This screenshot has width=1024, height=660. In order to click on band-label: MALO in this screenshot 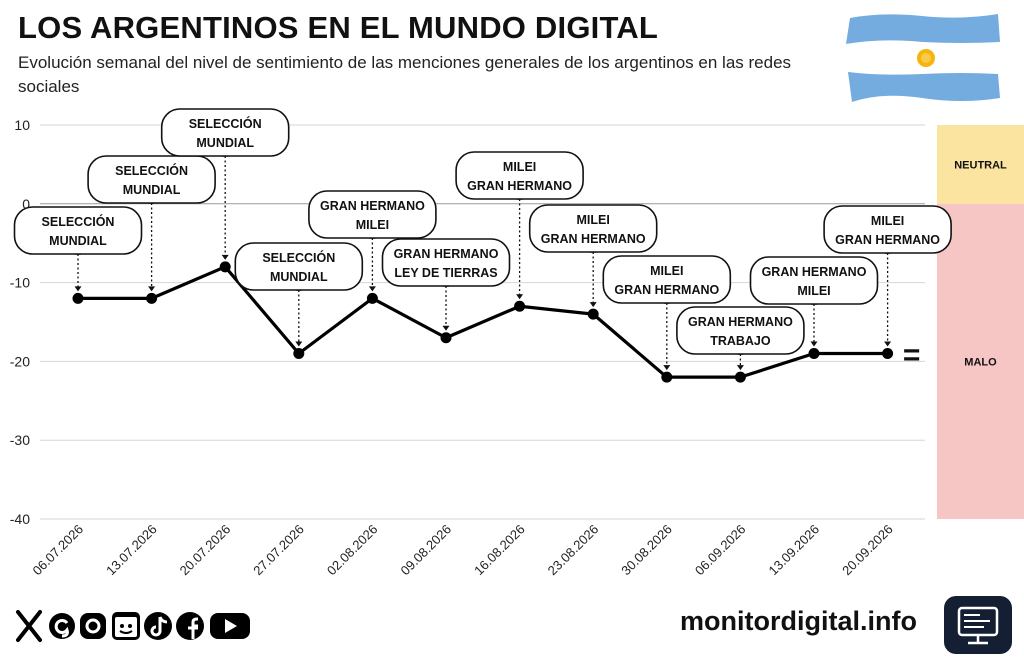, I will do `click(980, 362)`.